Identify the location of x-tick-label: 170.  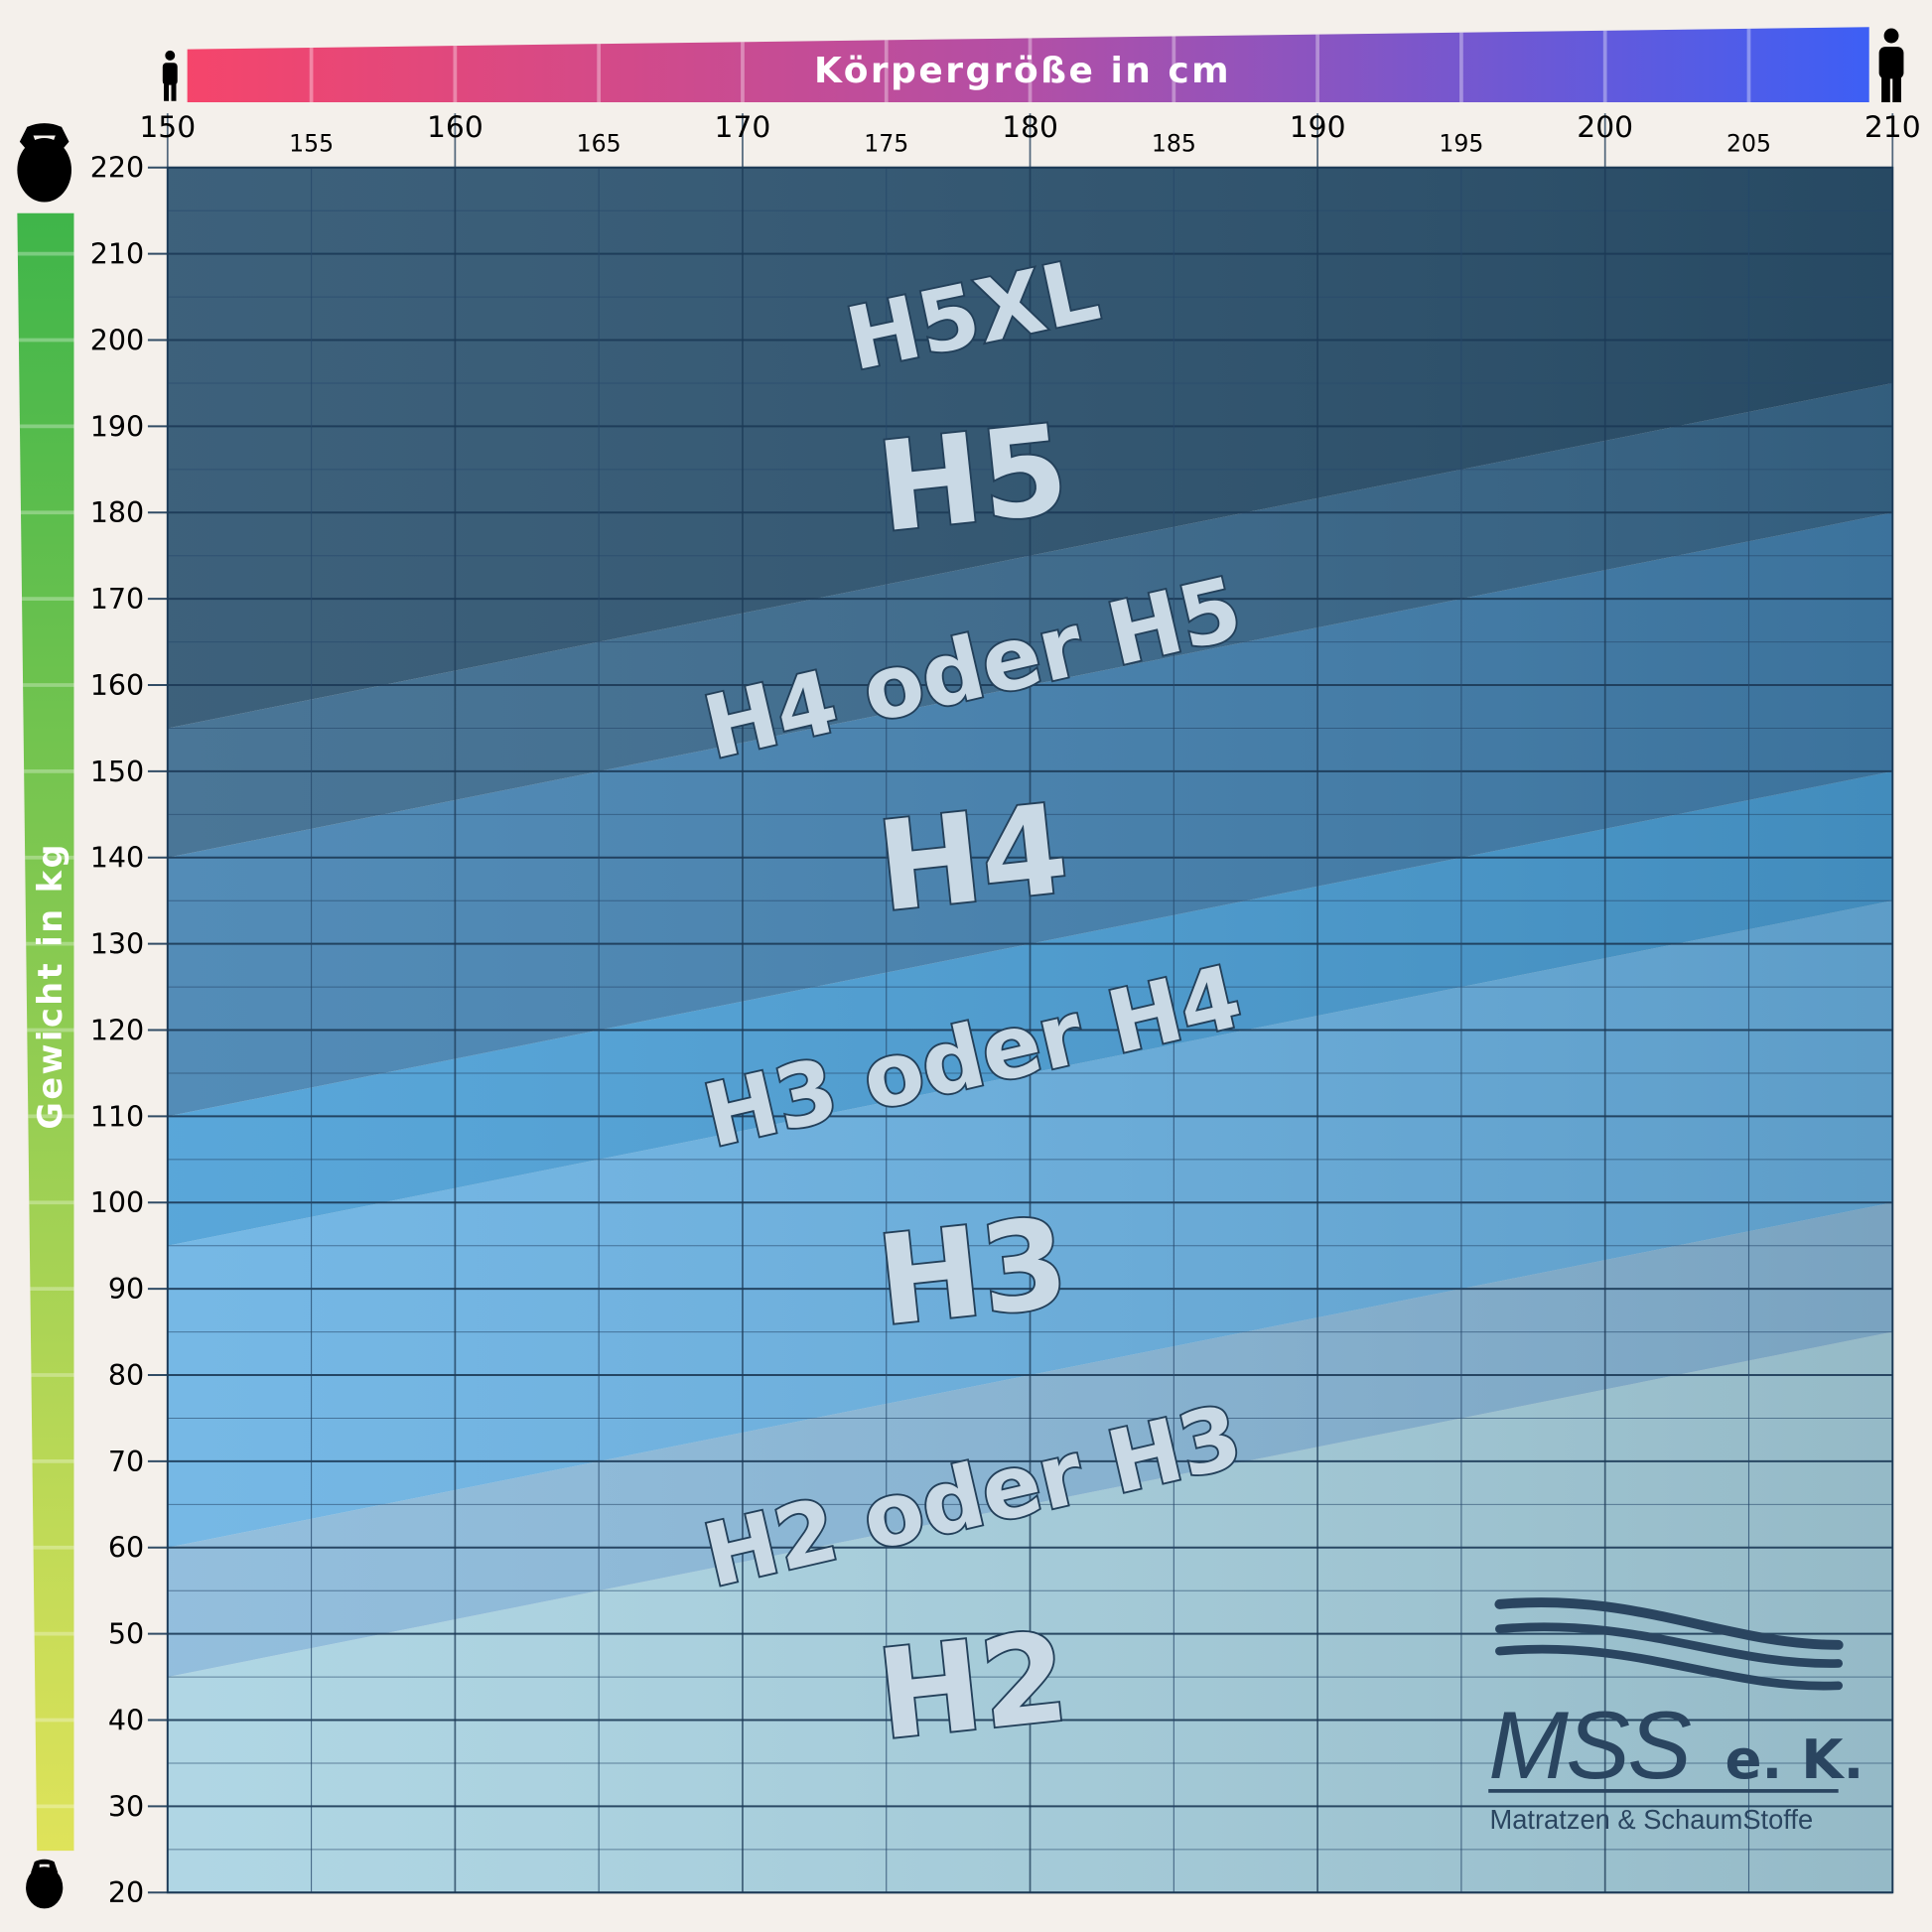
(743, 127).